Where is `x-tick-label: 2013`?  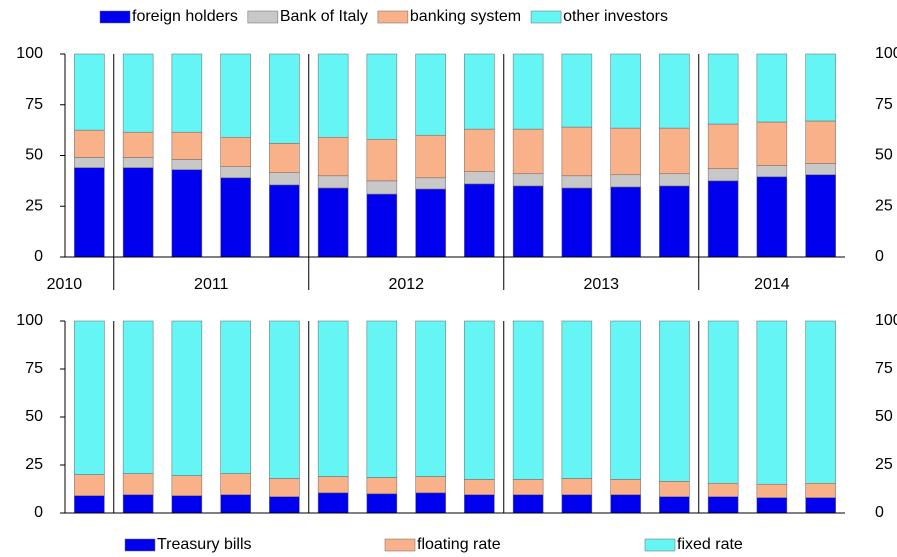 x-tick-label: 2013 is located at coordinates (601, 284).